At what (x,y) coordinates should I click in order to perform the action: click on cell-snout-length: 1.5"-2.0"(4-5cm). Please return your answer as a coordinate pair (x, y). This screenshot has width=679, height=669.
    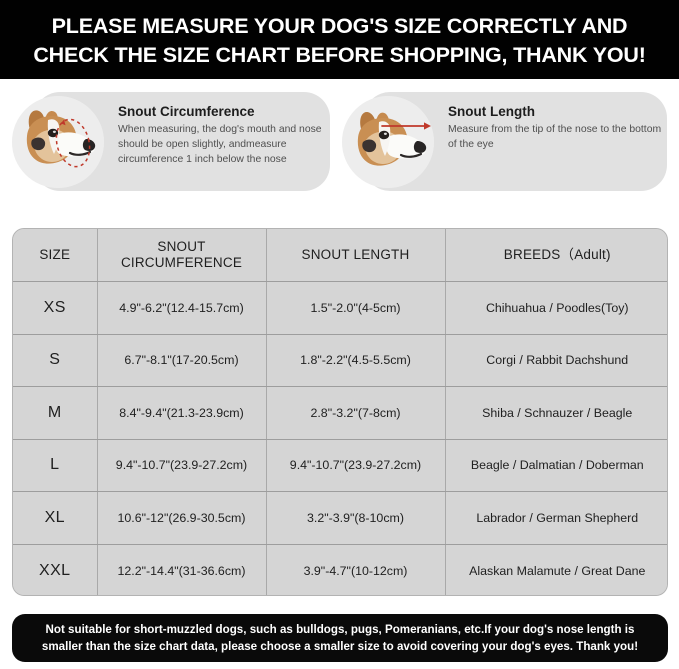
    Looking at the image, I should click on (356, 308).